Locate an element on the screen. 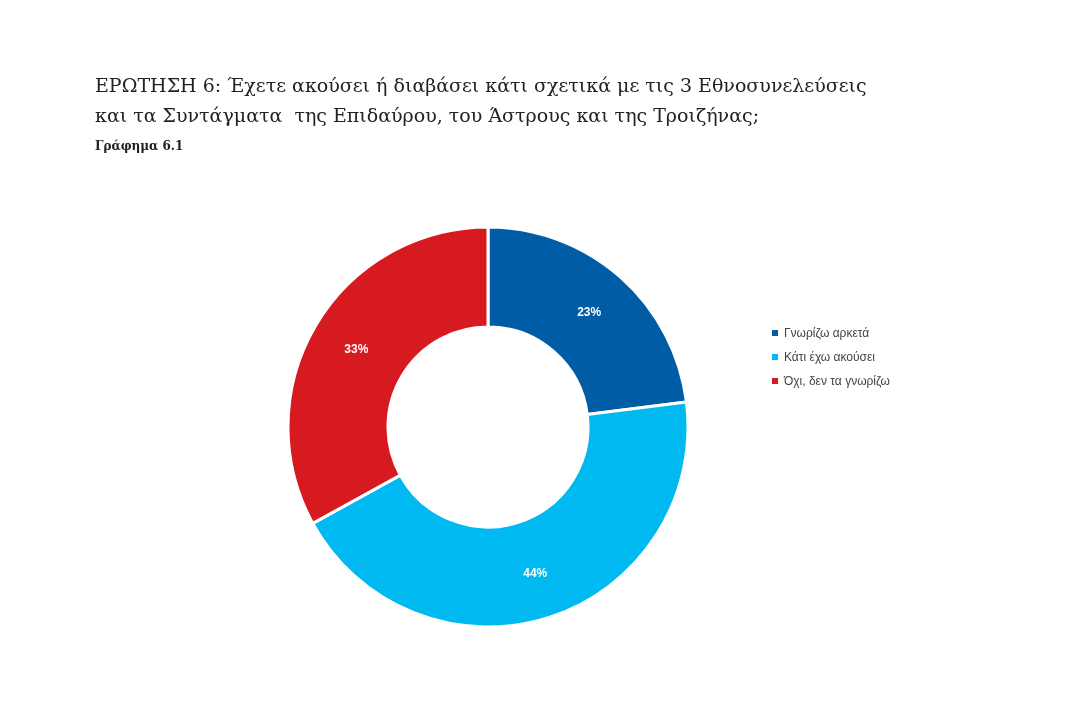 The height and width of the screenshot is (714, 1091). legend-label: Κάτι έχω ακούσει is located at coordinates (830, 357).